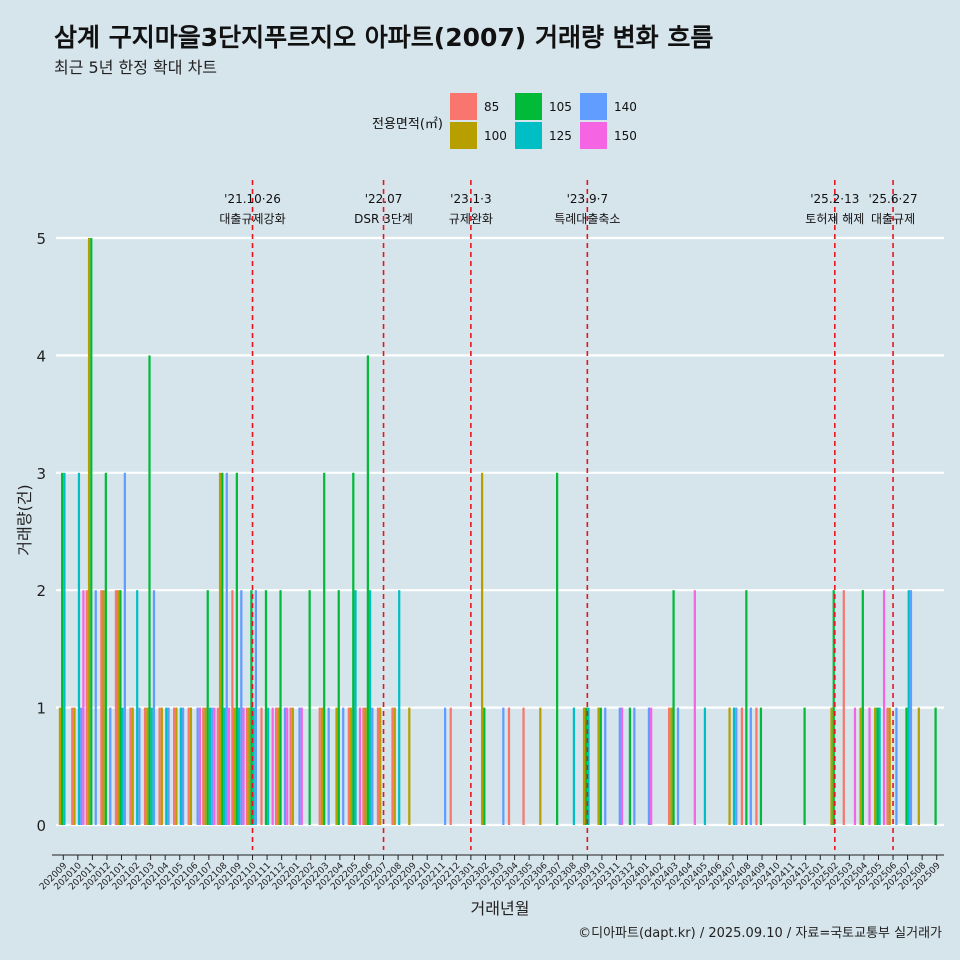 Image resolution: width=960 pixels, height=960 pixels. I want to click on y-tick-label: 1, so click(41, 709).